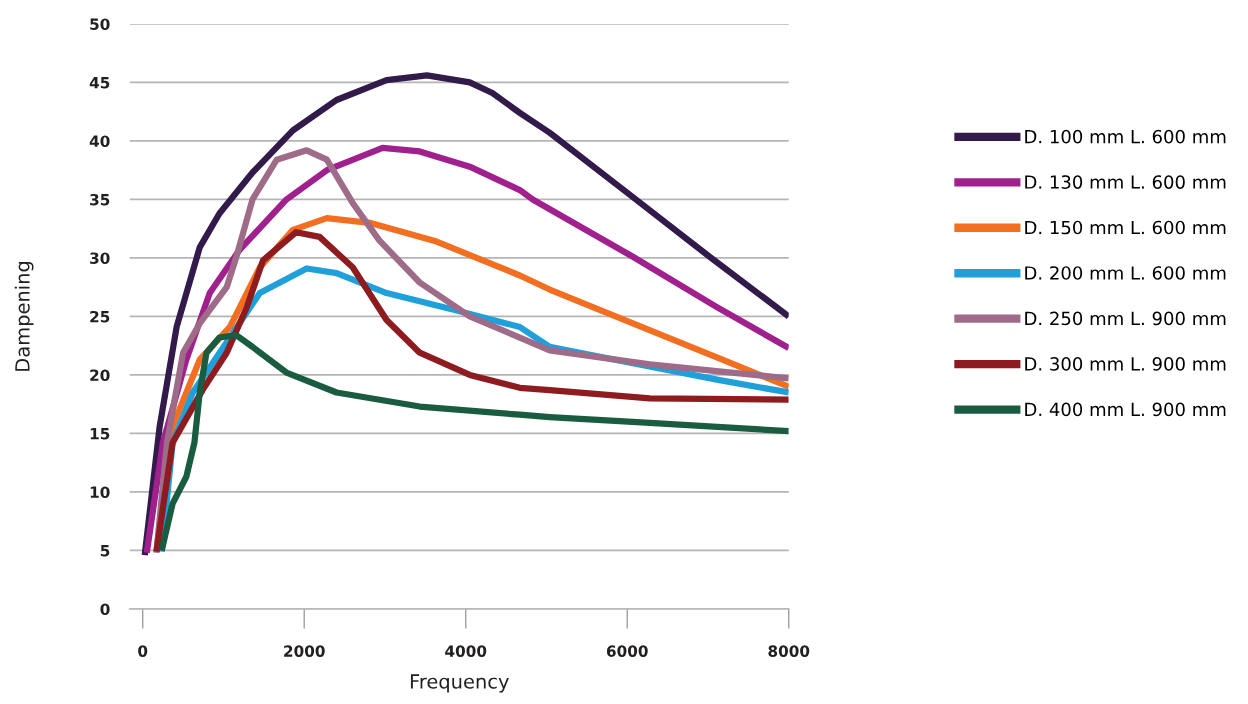 The width and height of the screenshot is (1248, 704). What do you see at coordinates (1125, 182) in the screenshot?
I see `legend-label: D. 130 mm L. 600 mm` at bounding box center [1125, 182].